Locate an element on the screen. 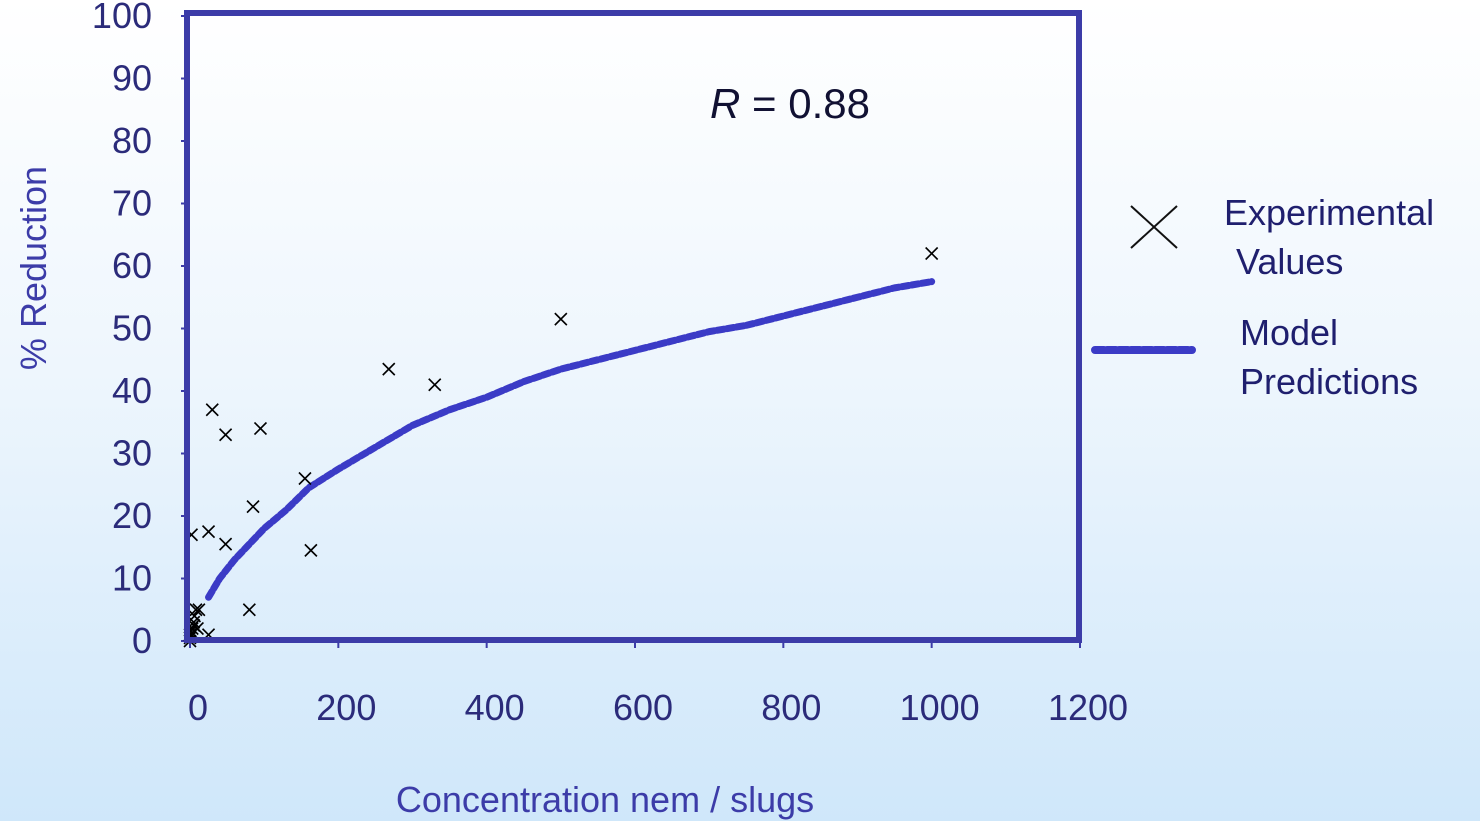 This screenshot has height=821, width=1480. x-tick-label: 1000 is located at coordinates (940, 707).